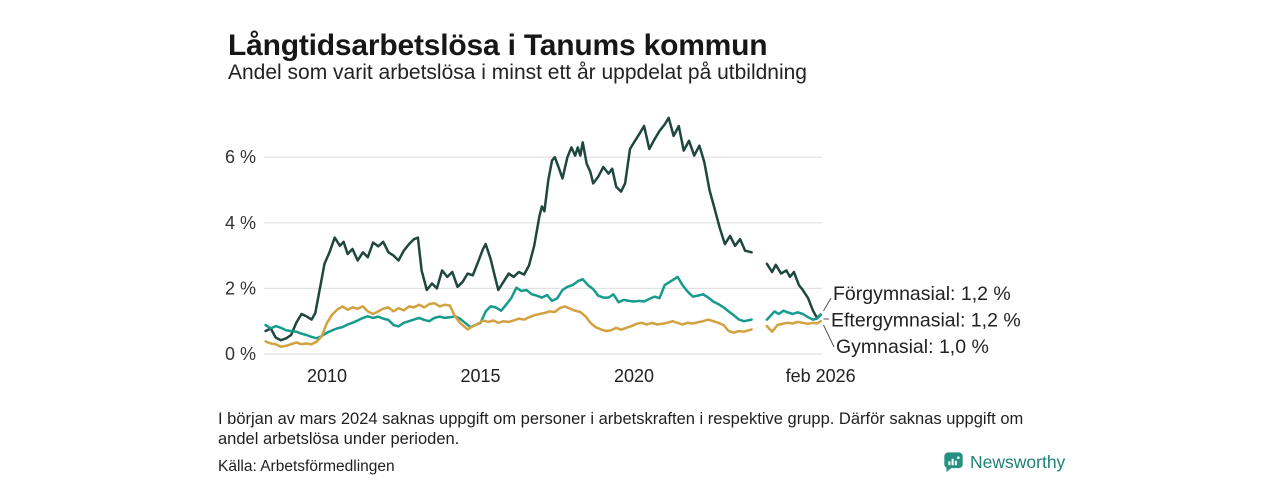 This screenshot has width=1280, height=480. I want to click on newsworthy-wordmark: Newsworthy, so click(1018, 461).